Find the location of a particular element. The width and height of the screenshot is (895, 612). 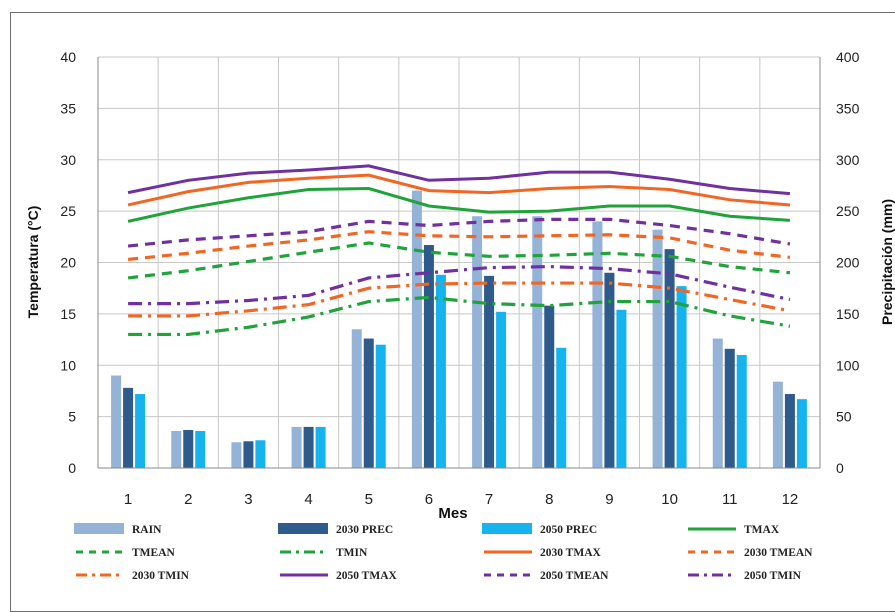

legend-label: 2050 PREC is located at coordinates (568, 530).